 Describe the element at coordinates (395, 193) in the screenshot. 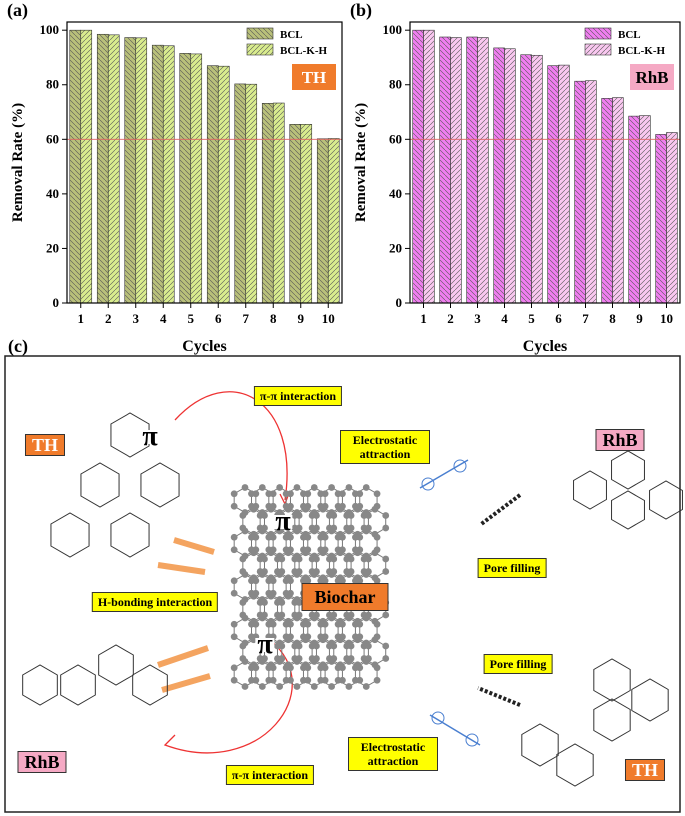

I see `y-tick-label: 40` at that location.